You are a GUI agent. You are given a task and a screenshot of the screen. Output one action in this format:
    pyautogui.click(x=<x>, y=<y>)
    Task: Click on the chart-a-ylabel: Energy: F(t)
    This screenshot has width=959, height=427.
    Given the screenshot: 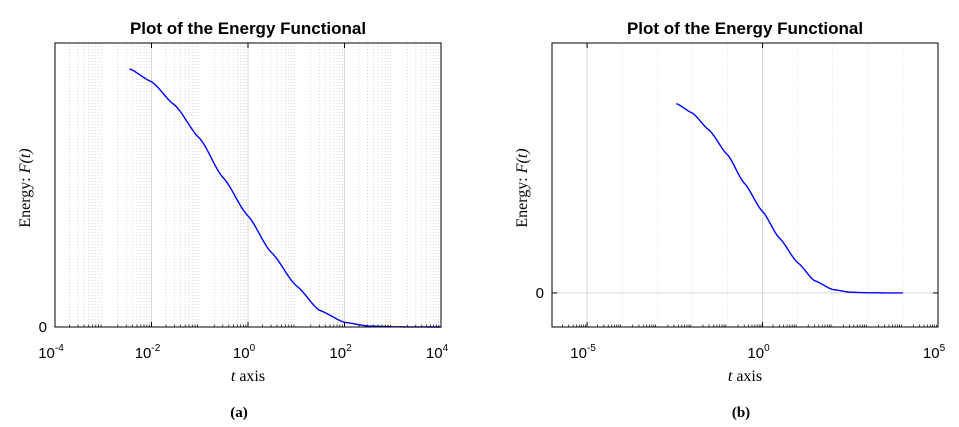 What is the action you would take?
    pyautogui.click(x=25, y=187)
    